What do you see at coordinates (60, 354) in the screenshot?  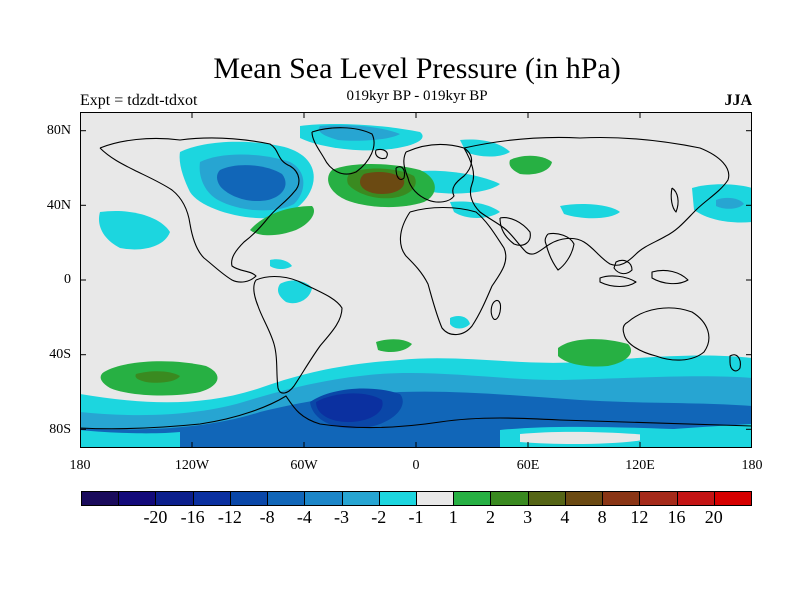 I see `lat-label-40s: 40S` at bounding box center [60, 354].